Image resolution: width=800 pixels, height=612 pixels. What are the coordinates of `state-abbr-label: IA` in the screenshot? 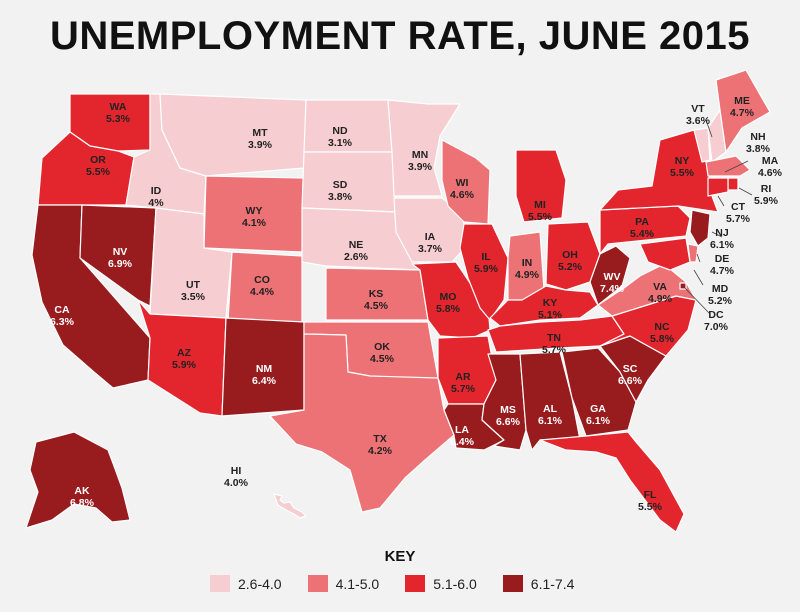 It's located at (430, 237).